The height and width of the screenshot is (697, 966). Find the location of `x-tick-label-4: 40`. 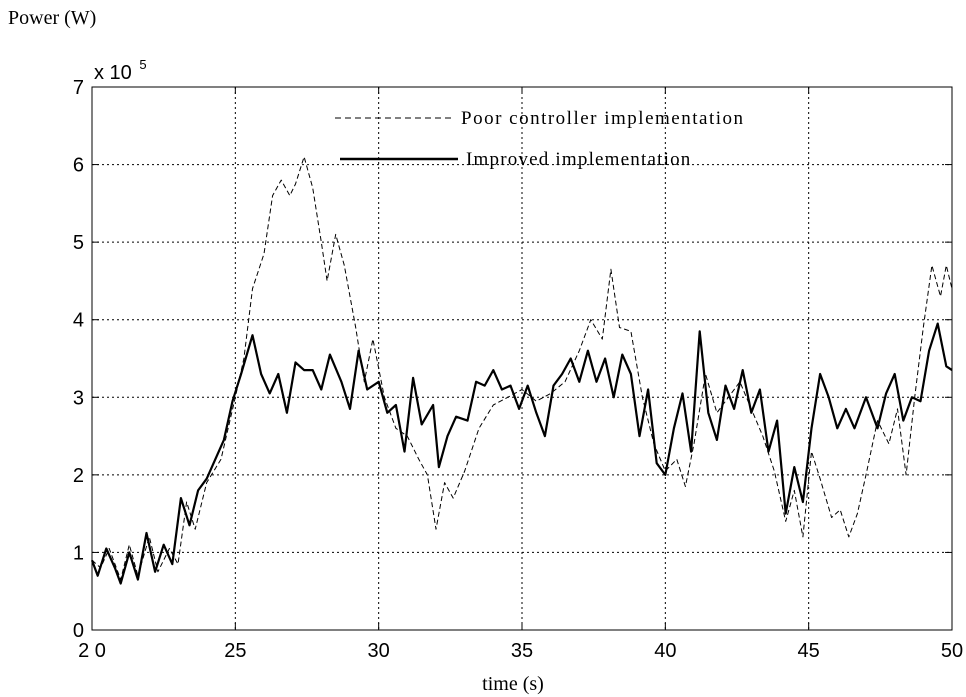

x-tick-label-4: 40 is located at coordinates (665, 651).